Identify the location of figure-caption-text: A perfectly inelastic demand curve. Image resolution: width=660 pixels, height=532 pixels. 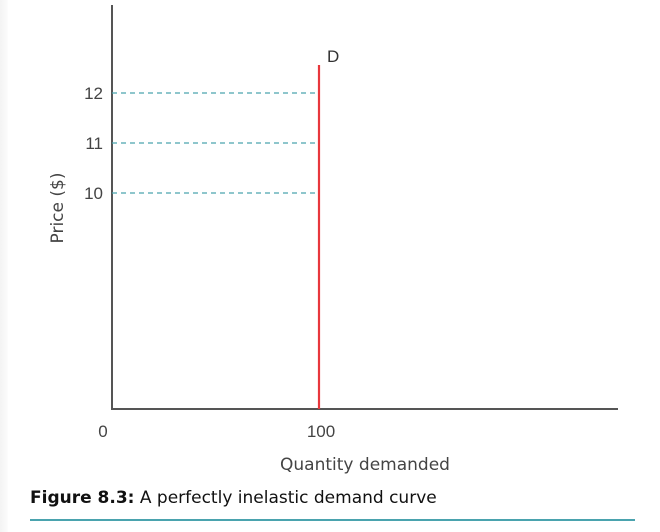
(285, 498).